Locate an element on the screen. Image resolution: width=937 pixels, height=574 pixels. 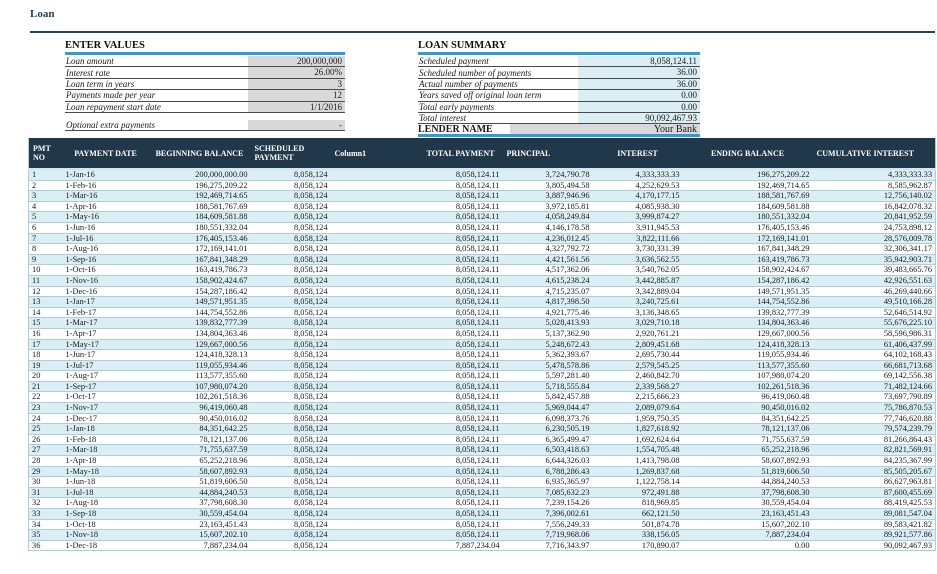
cell-payment-date: 1-Dec-18 is located at coordinates (105, 546).